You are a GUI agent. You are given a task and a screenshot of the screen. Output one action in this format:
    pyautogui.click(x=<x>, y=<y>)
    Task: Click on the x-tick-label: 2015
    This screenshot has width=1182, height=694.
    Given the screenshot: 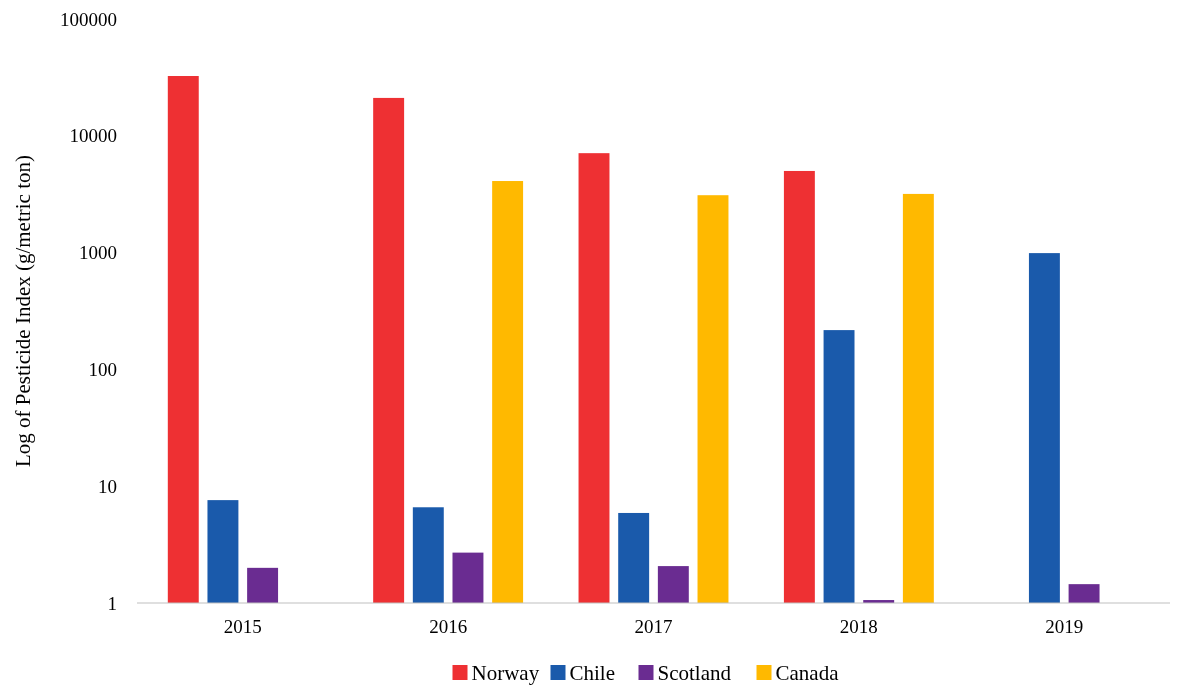 What is the action you would take?
    pyautogui.click(x=242, y=626)
    